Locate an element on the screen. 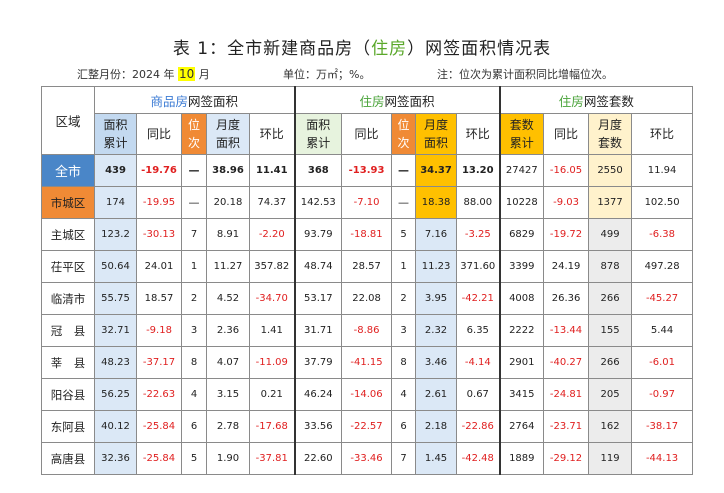 The height and width of the screenshot is (493, 724). table-cell: 2.18 is located at coordinates (436, 426).